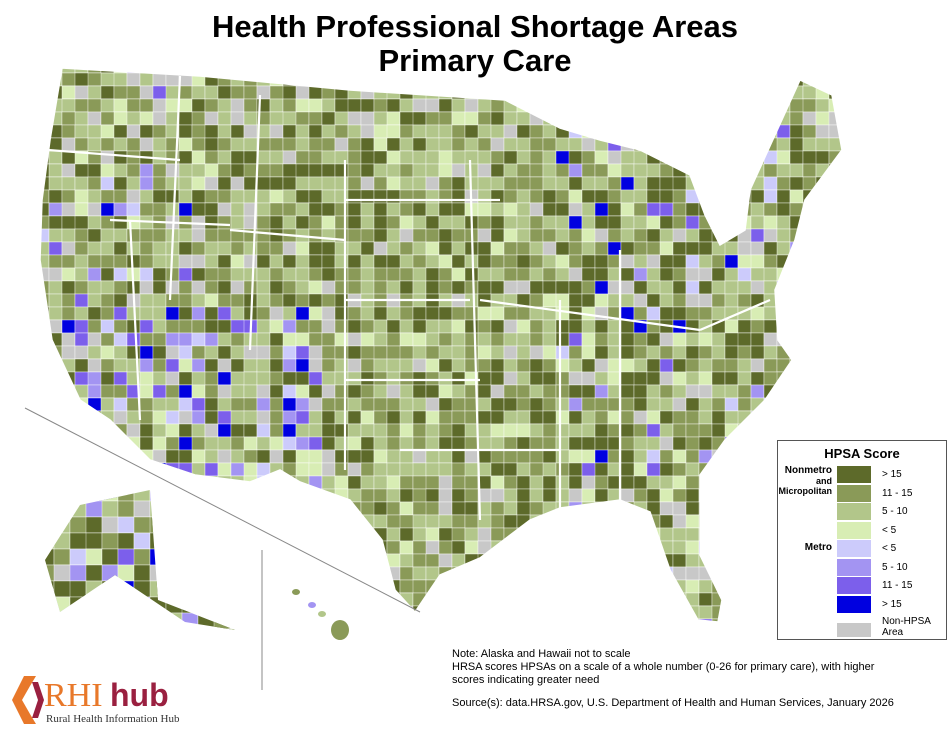 The height and width of the screenshot is (734, 950). What do you see at coordinates (806, 481) in the screenshot?
I see `legend-group-nonmetro: Nonmetro and Micropolitan` at bounding box center [806, 481].